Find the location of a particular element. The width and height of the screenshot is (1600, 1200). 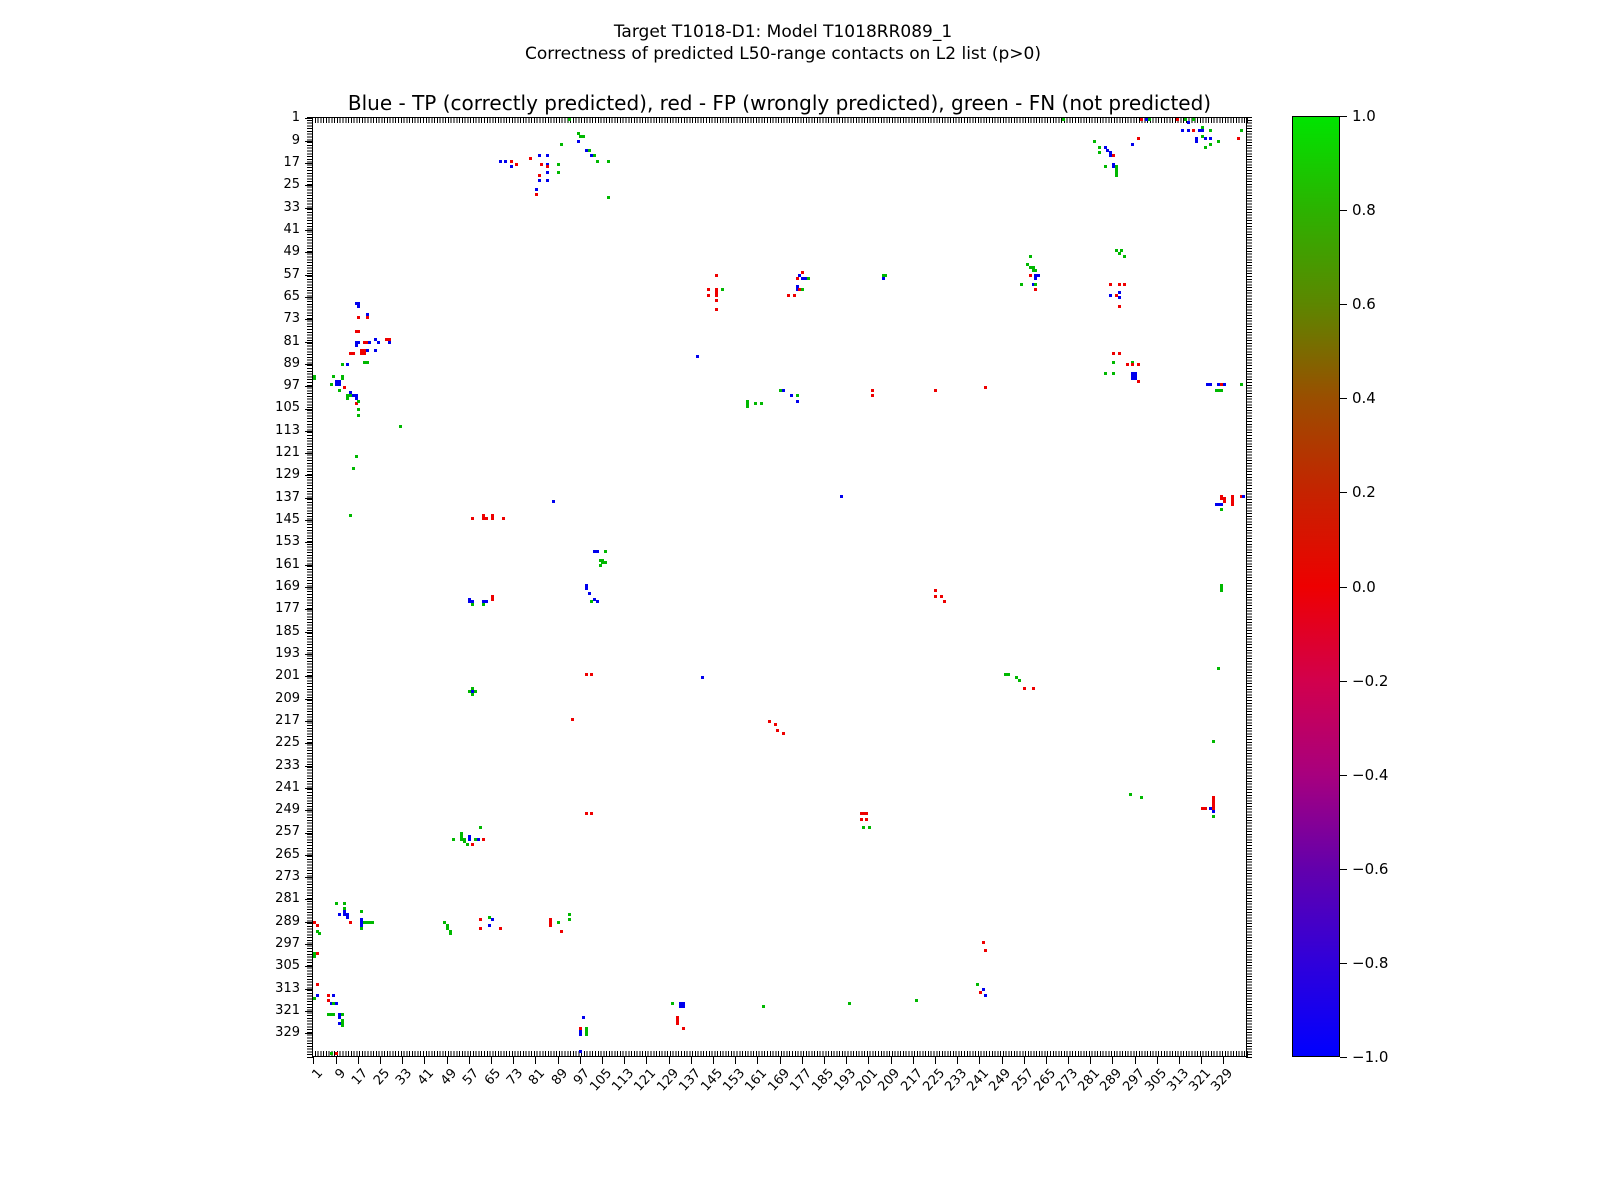

colorbar-tick-mark is located at coordinates (1343, 305).